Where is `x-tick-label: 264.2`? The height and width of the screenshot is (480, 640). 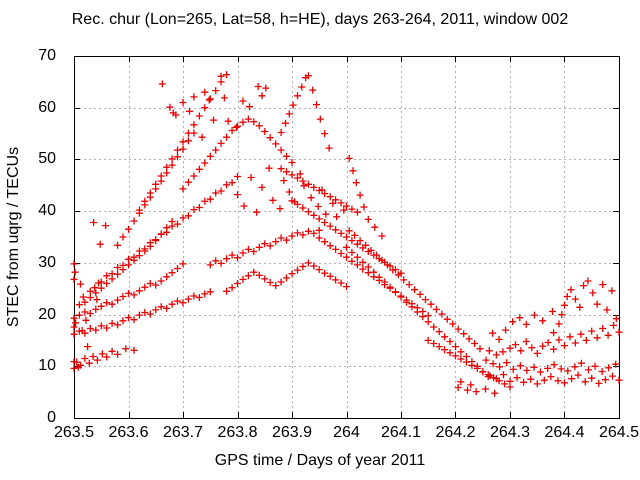 x-tick-label: 264.2 is located at coordinates (455, 432).